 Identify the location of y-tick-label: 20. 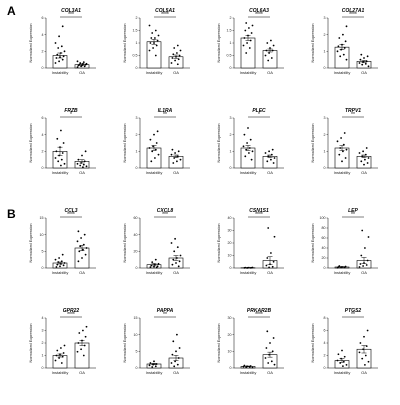
(324, 258).